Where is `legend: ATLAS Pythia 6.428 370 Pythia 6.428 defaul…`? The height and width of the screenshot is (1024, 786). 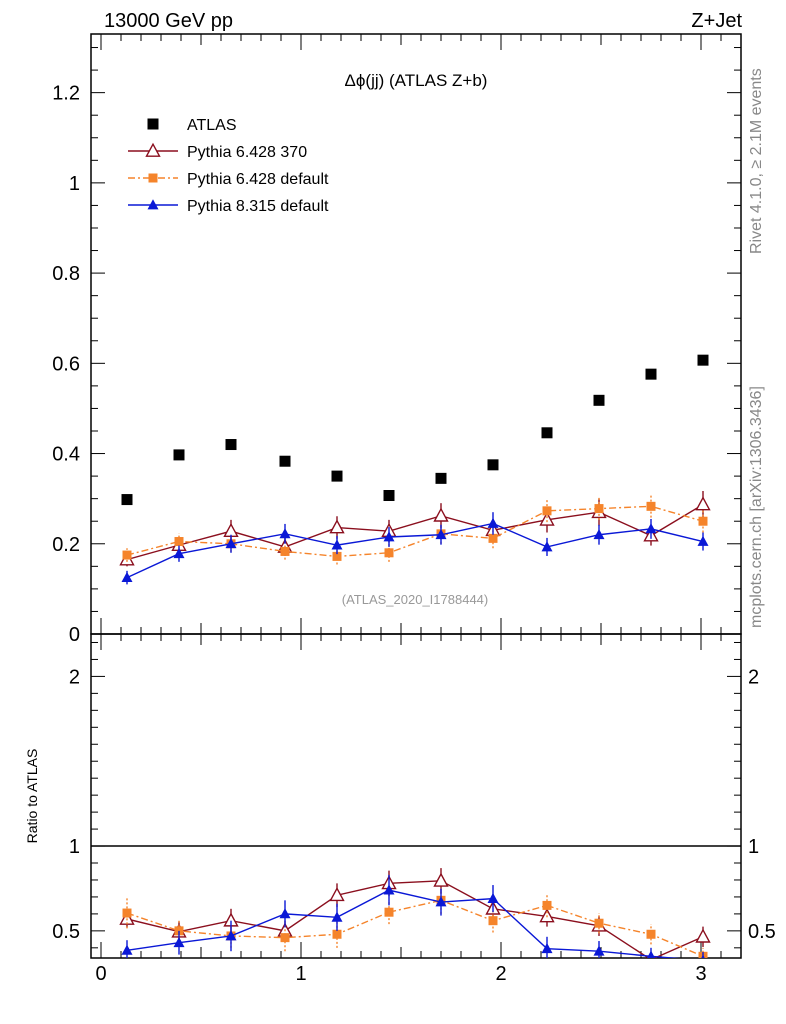
legend: ATLAS Pythia 6.428 370 Pythia 6.428 defaul… is located at coordinates (228, 166).